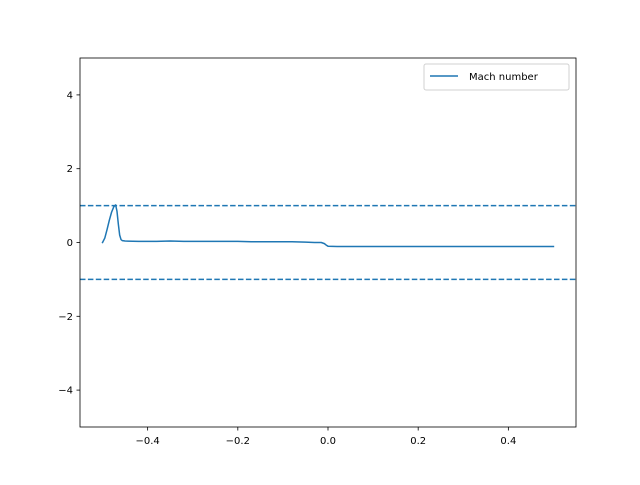 The width and height of the screenshot is (640, 485). I want to click on x-tick-label: −0.2, so click(238, 441).